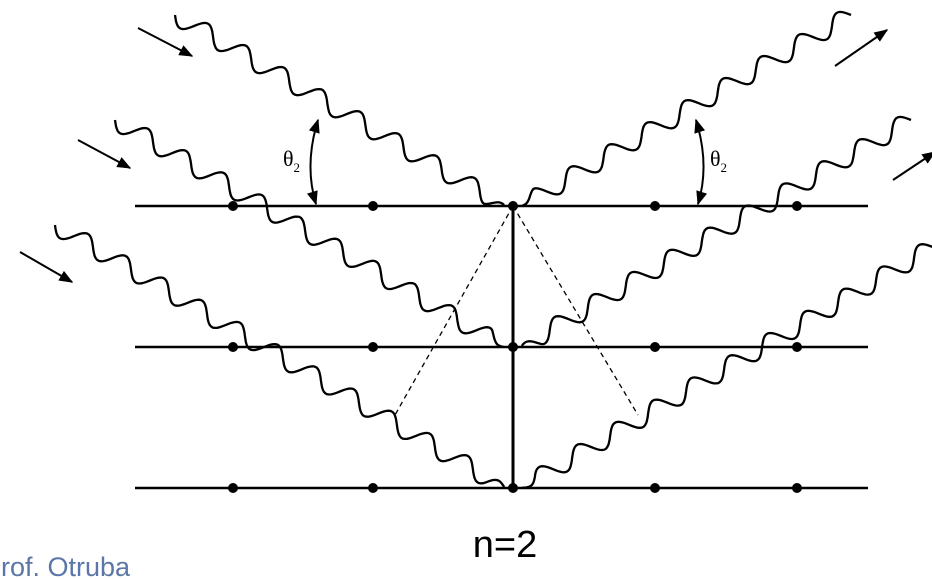  Describe the element at coordinates (65, 565) in the screenshot. I see `author: prof. Otruba` at that location.